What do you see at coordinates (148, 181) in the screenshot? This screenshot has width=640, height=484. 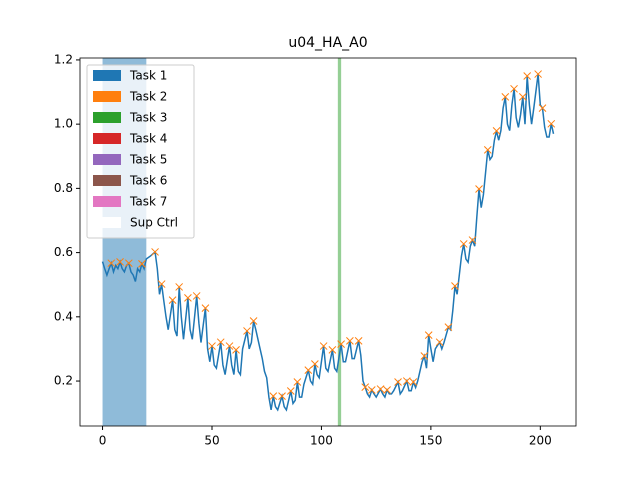 I see `legend-label: Task 6` at bounding box center [148, 181].